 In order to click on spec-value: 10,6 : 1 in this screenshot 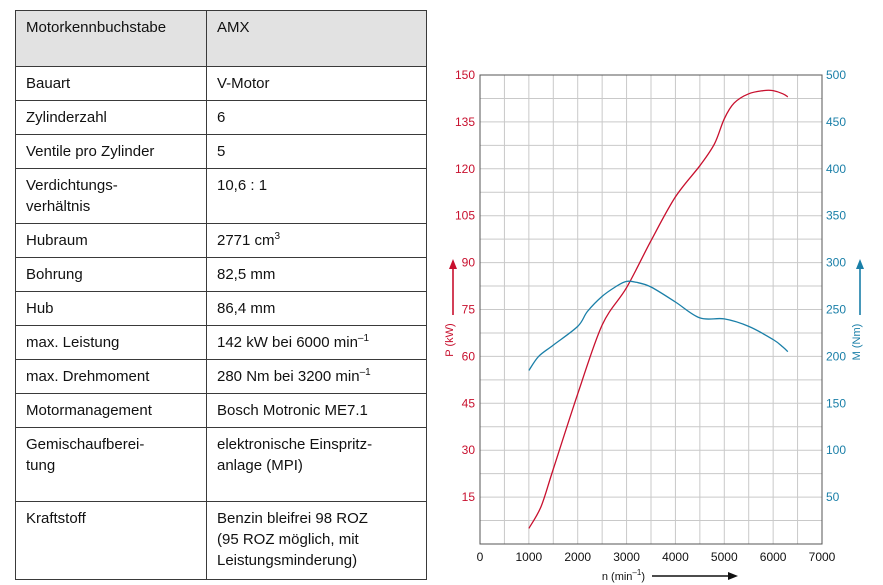, I will do `click(316, 196)`.